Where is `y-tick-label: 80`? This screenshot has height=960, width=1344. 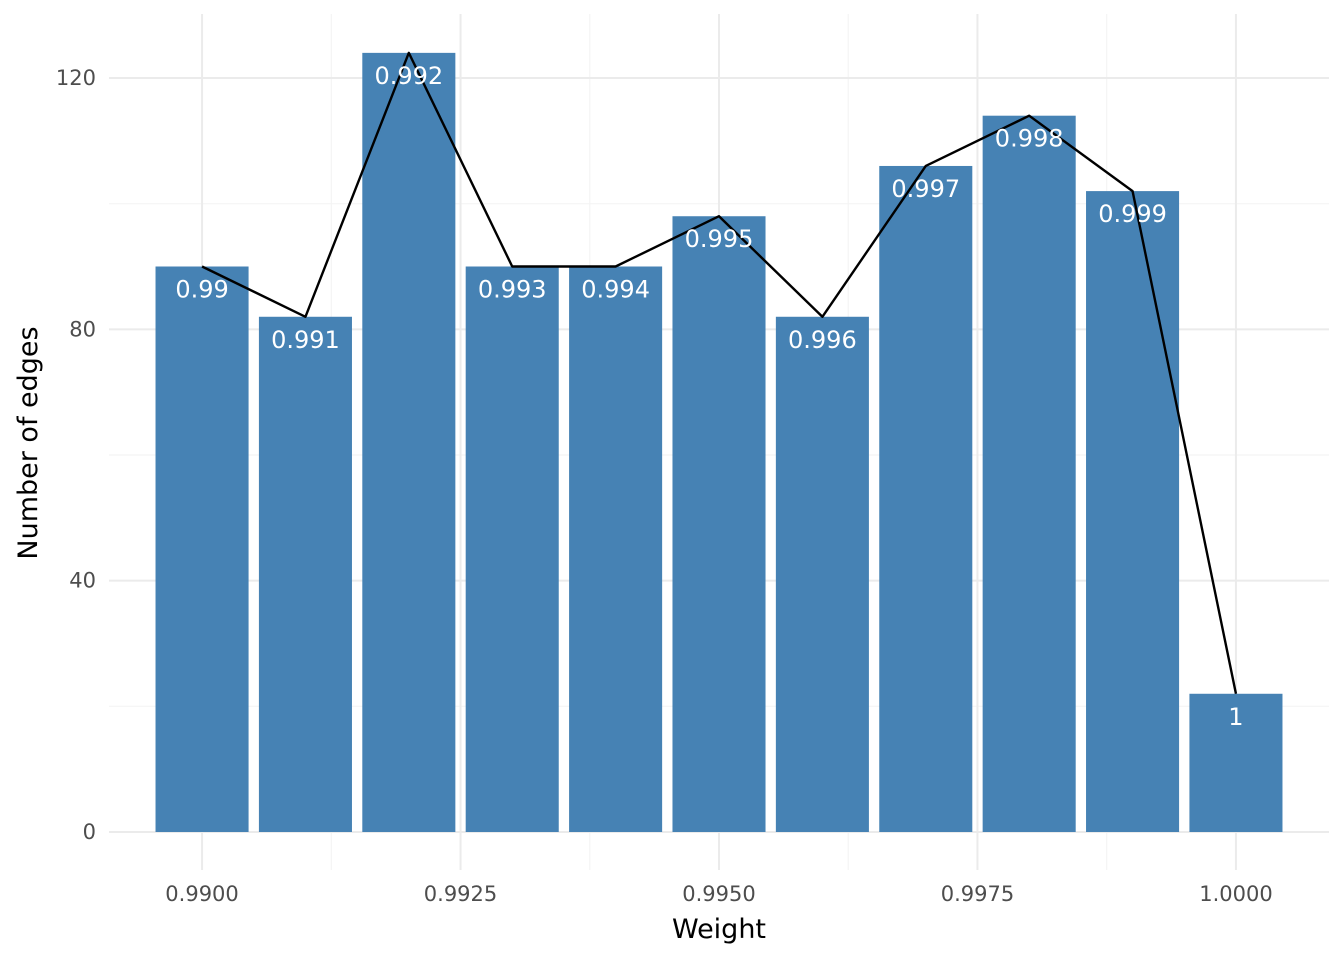
y-tick-label: 80 is located at coordinates (82, 329).